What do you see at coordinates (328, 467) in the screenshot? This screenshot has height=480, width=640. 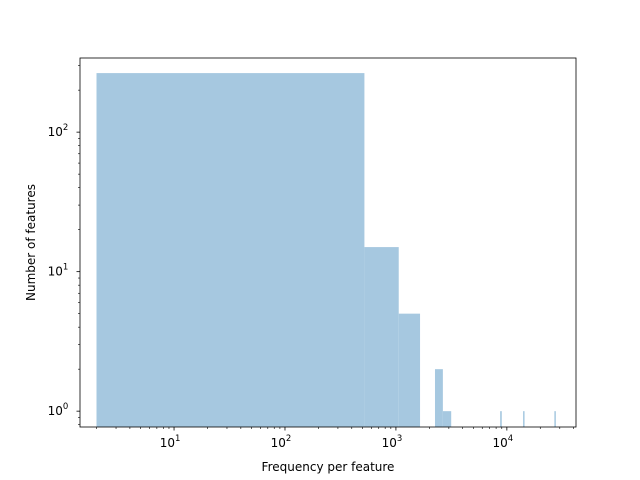 I see `x-axis-label: Frequency per feature` at bounding box center [328, 467].